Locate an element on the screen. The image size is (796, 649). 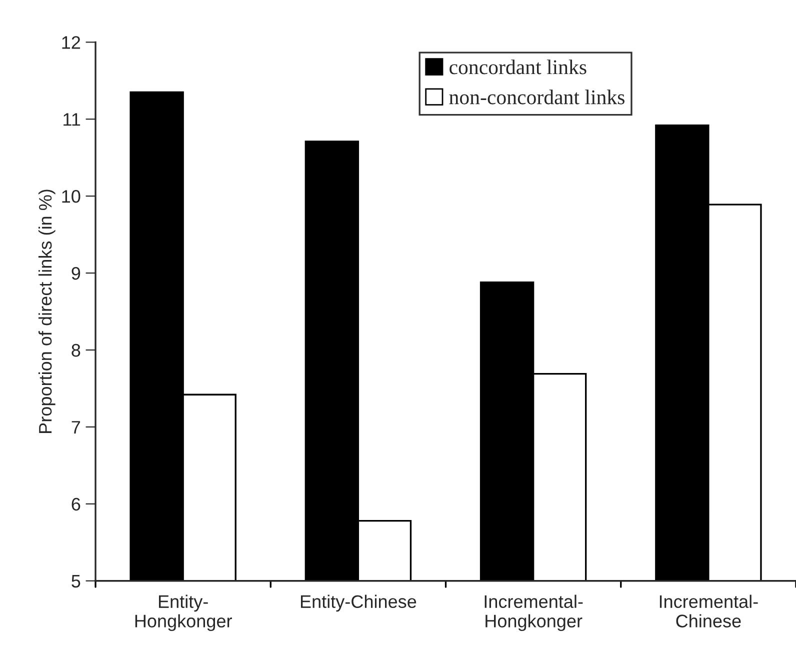
y-tick-label: 10 is located at coordinates (71, 196).